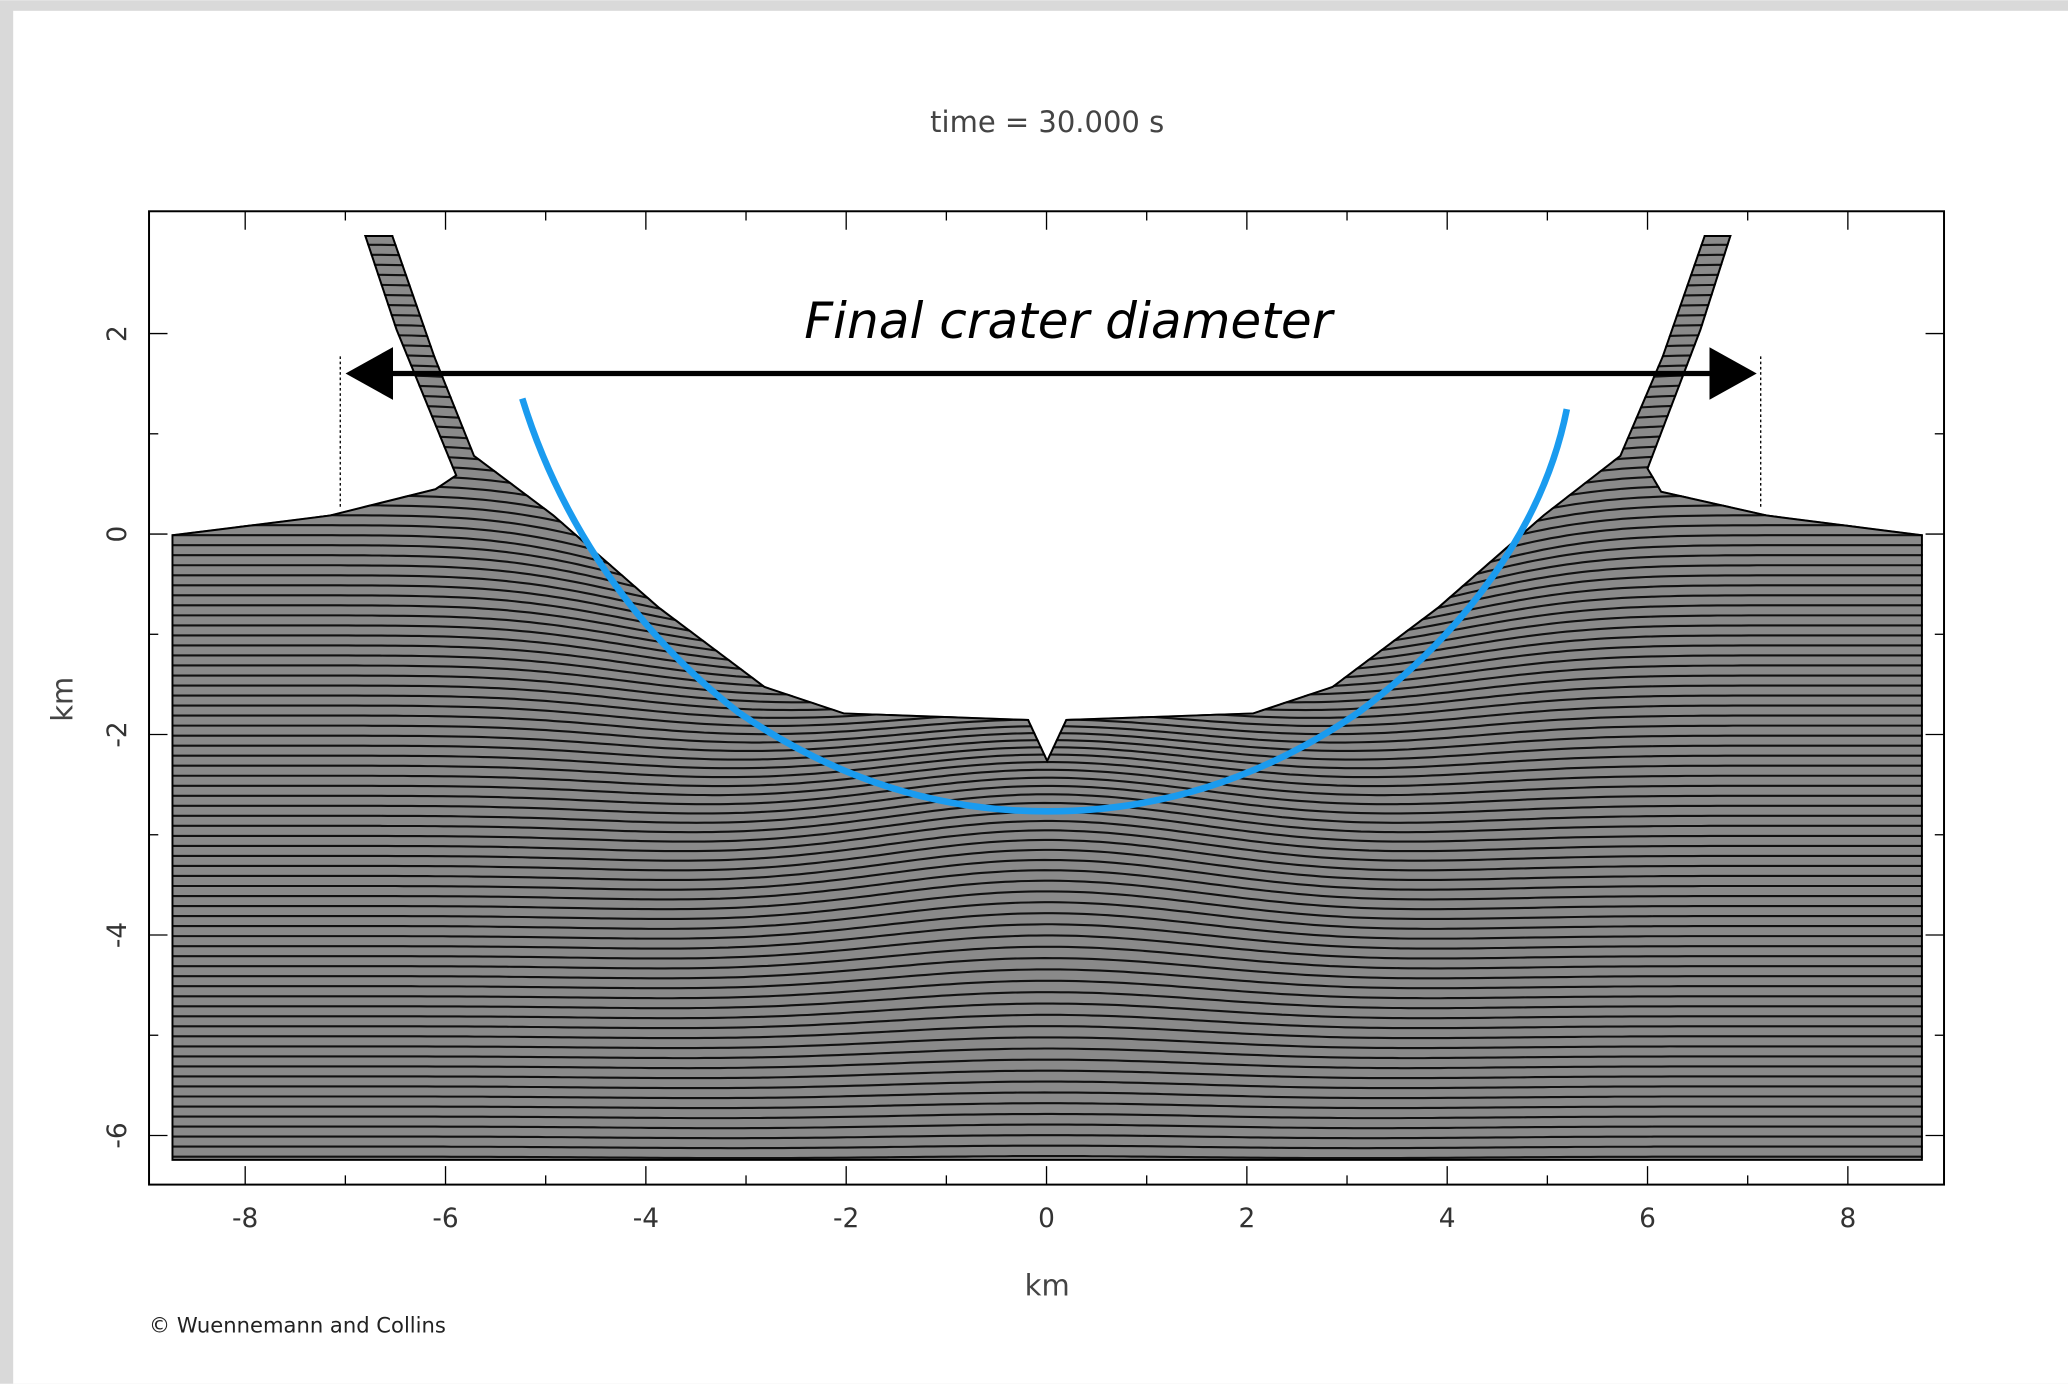  I want to click on chart-title: time = 30.000 s, so click(1047, 122).